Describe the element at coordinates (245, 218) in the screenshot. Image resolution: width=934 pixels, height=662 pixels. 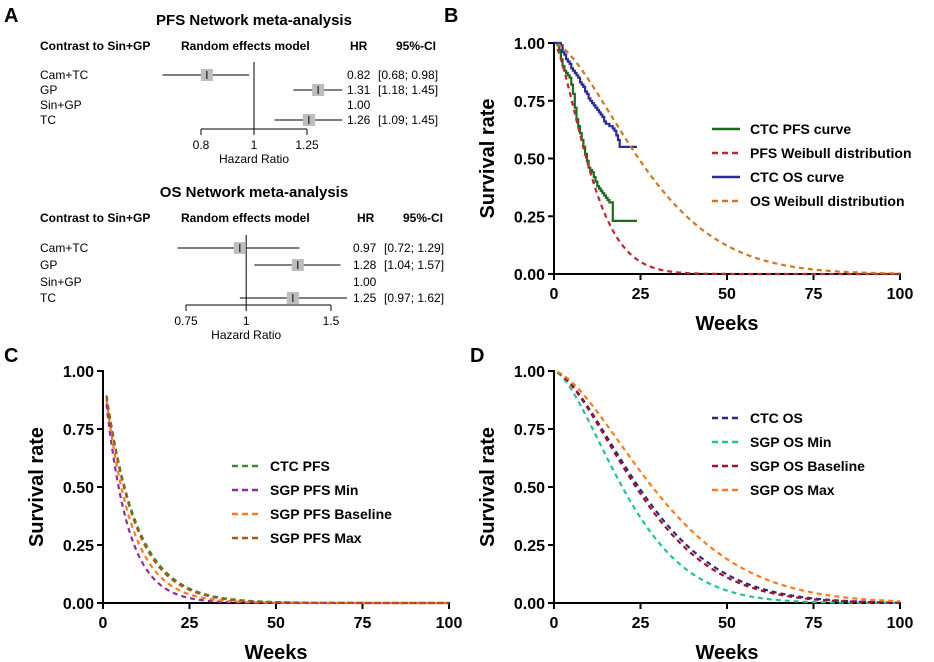
I see `forest-header-model: Random effects model` at that location.